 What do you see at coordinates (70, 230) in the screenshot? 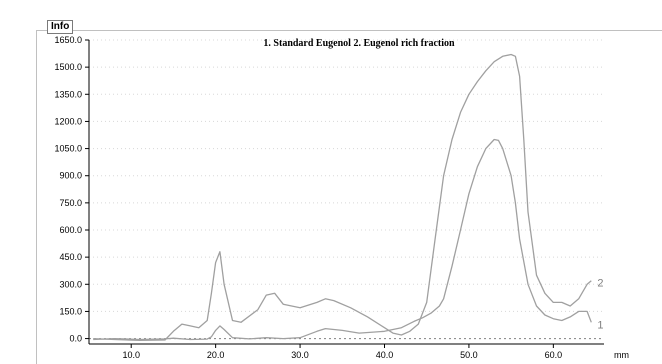
I see `y-tick-label: 600.0` at bounding box center [70, 230].